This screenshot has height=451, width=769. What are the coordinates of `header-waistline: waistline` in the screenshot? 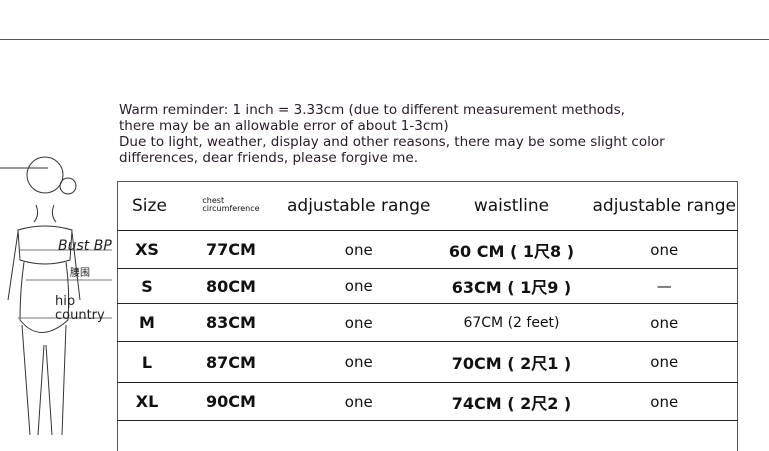 It's located at (511, 206).